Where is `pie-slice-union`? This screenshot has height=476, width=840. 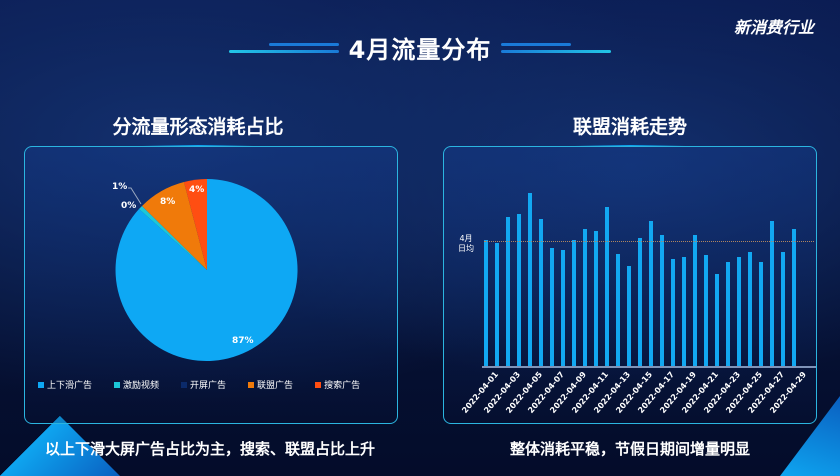
pie-slice-union is located at coordinates (174, 226).